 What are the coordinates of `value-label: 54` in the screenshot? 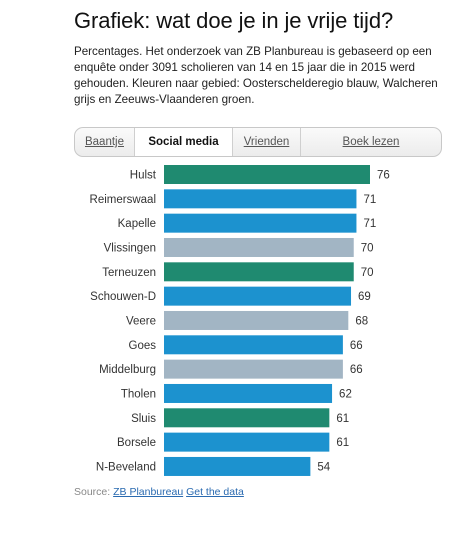 It's located at (323, 467).